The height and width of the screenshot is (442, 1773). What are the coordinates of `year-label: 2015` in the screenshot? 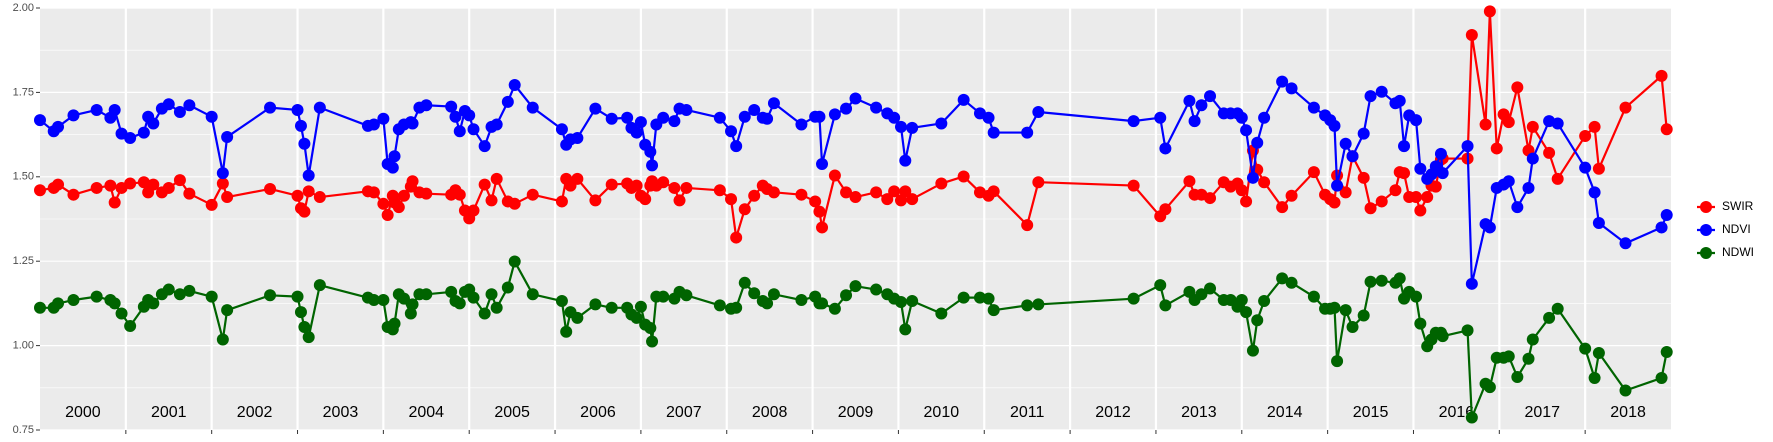 It's located at (1371, 412).